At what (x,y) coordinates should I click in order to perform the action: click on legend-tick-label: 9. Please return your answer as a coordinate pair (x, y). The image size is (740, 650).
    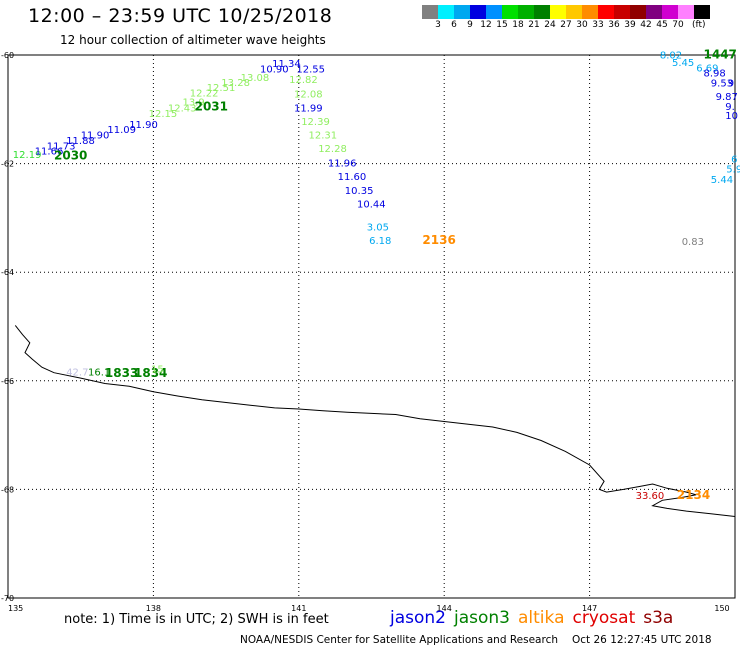
    Looking at the image, I should click on (470, 25).